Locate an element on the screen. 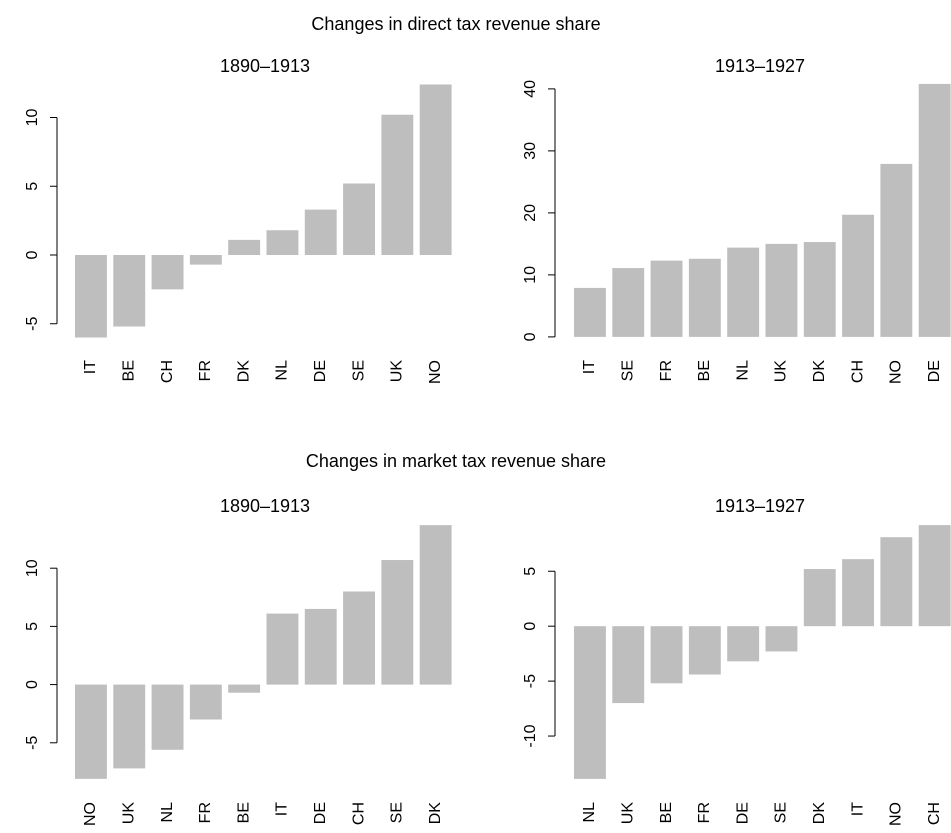 The height and width of the screenshot is (833, 951). y-tick-label: 30 is located at coordinates (530, 151).